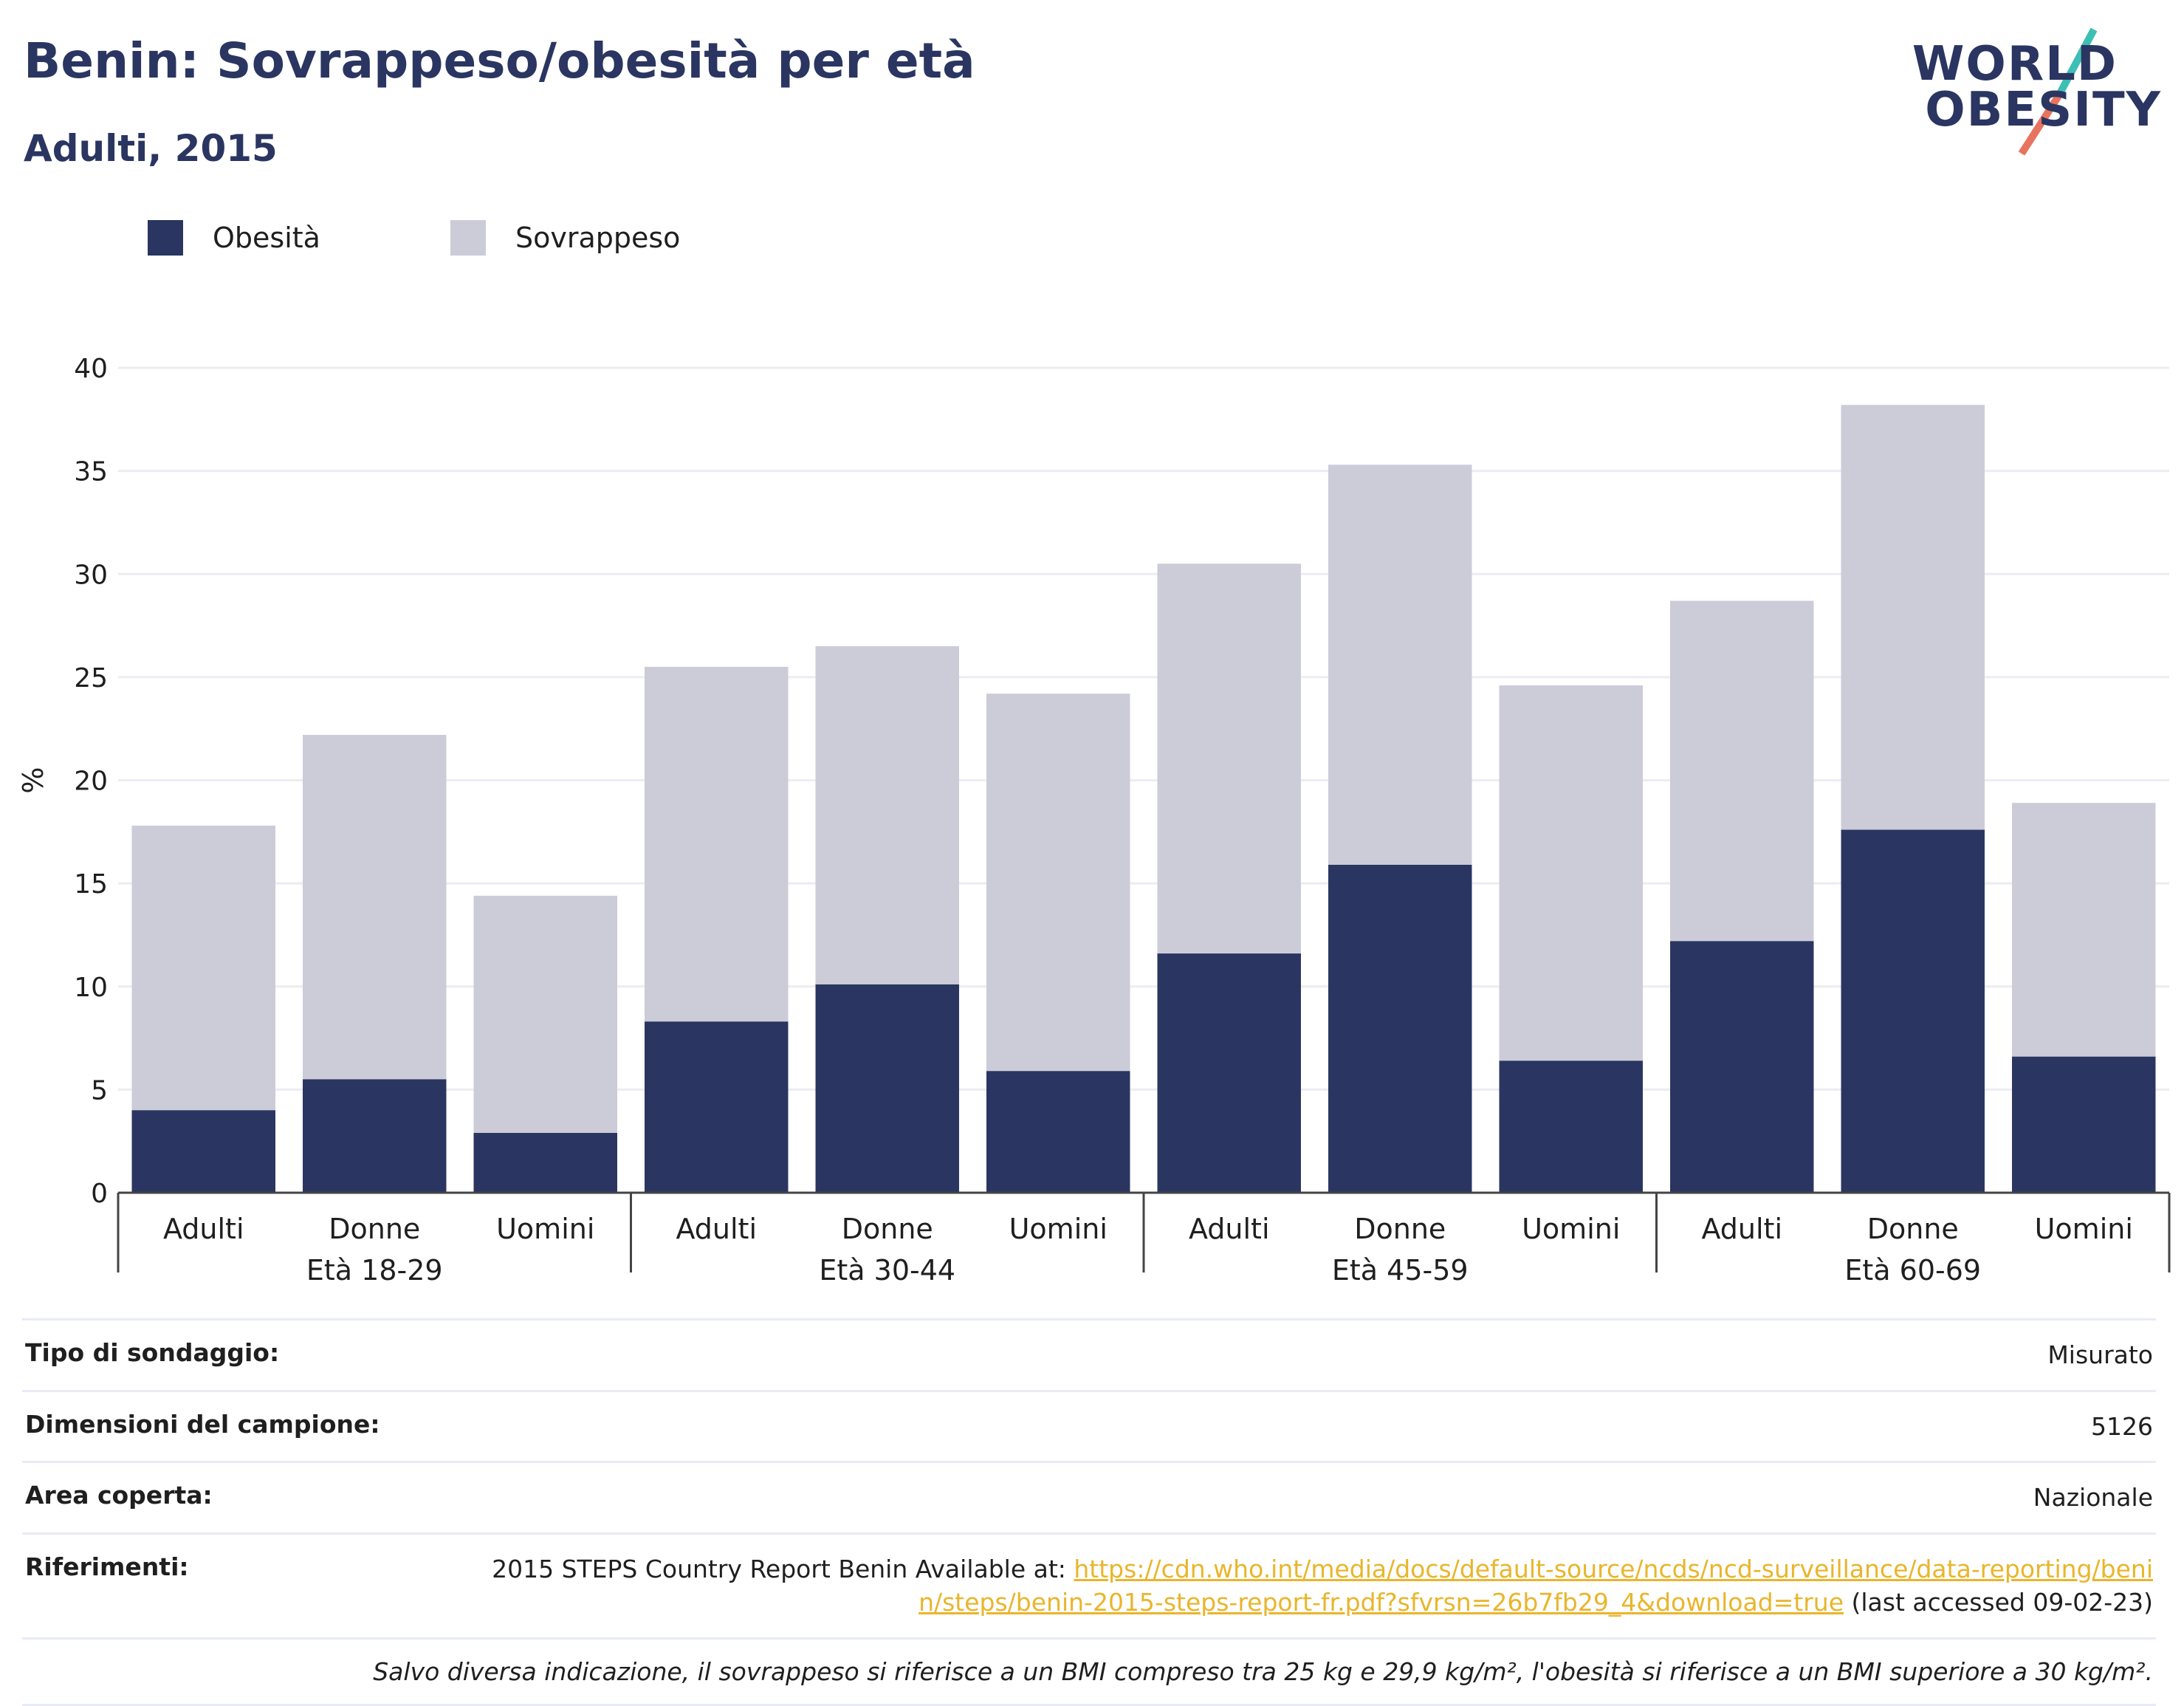  I want to click on y-axis-label: %, so click(33, 780).